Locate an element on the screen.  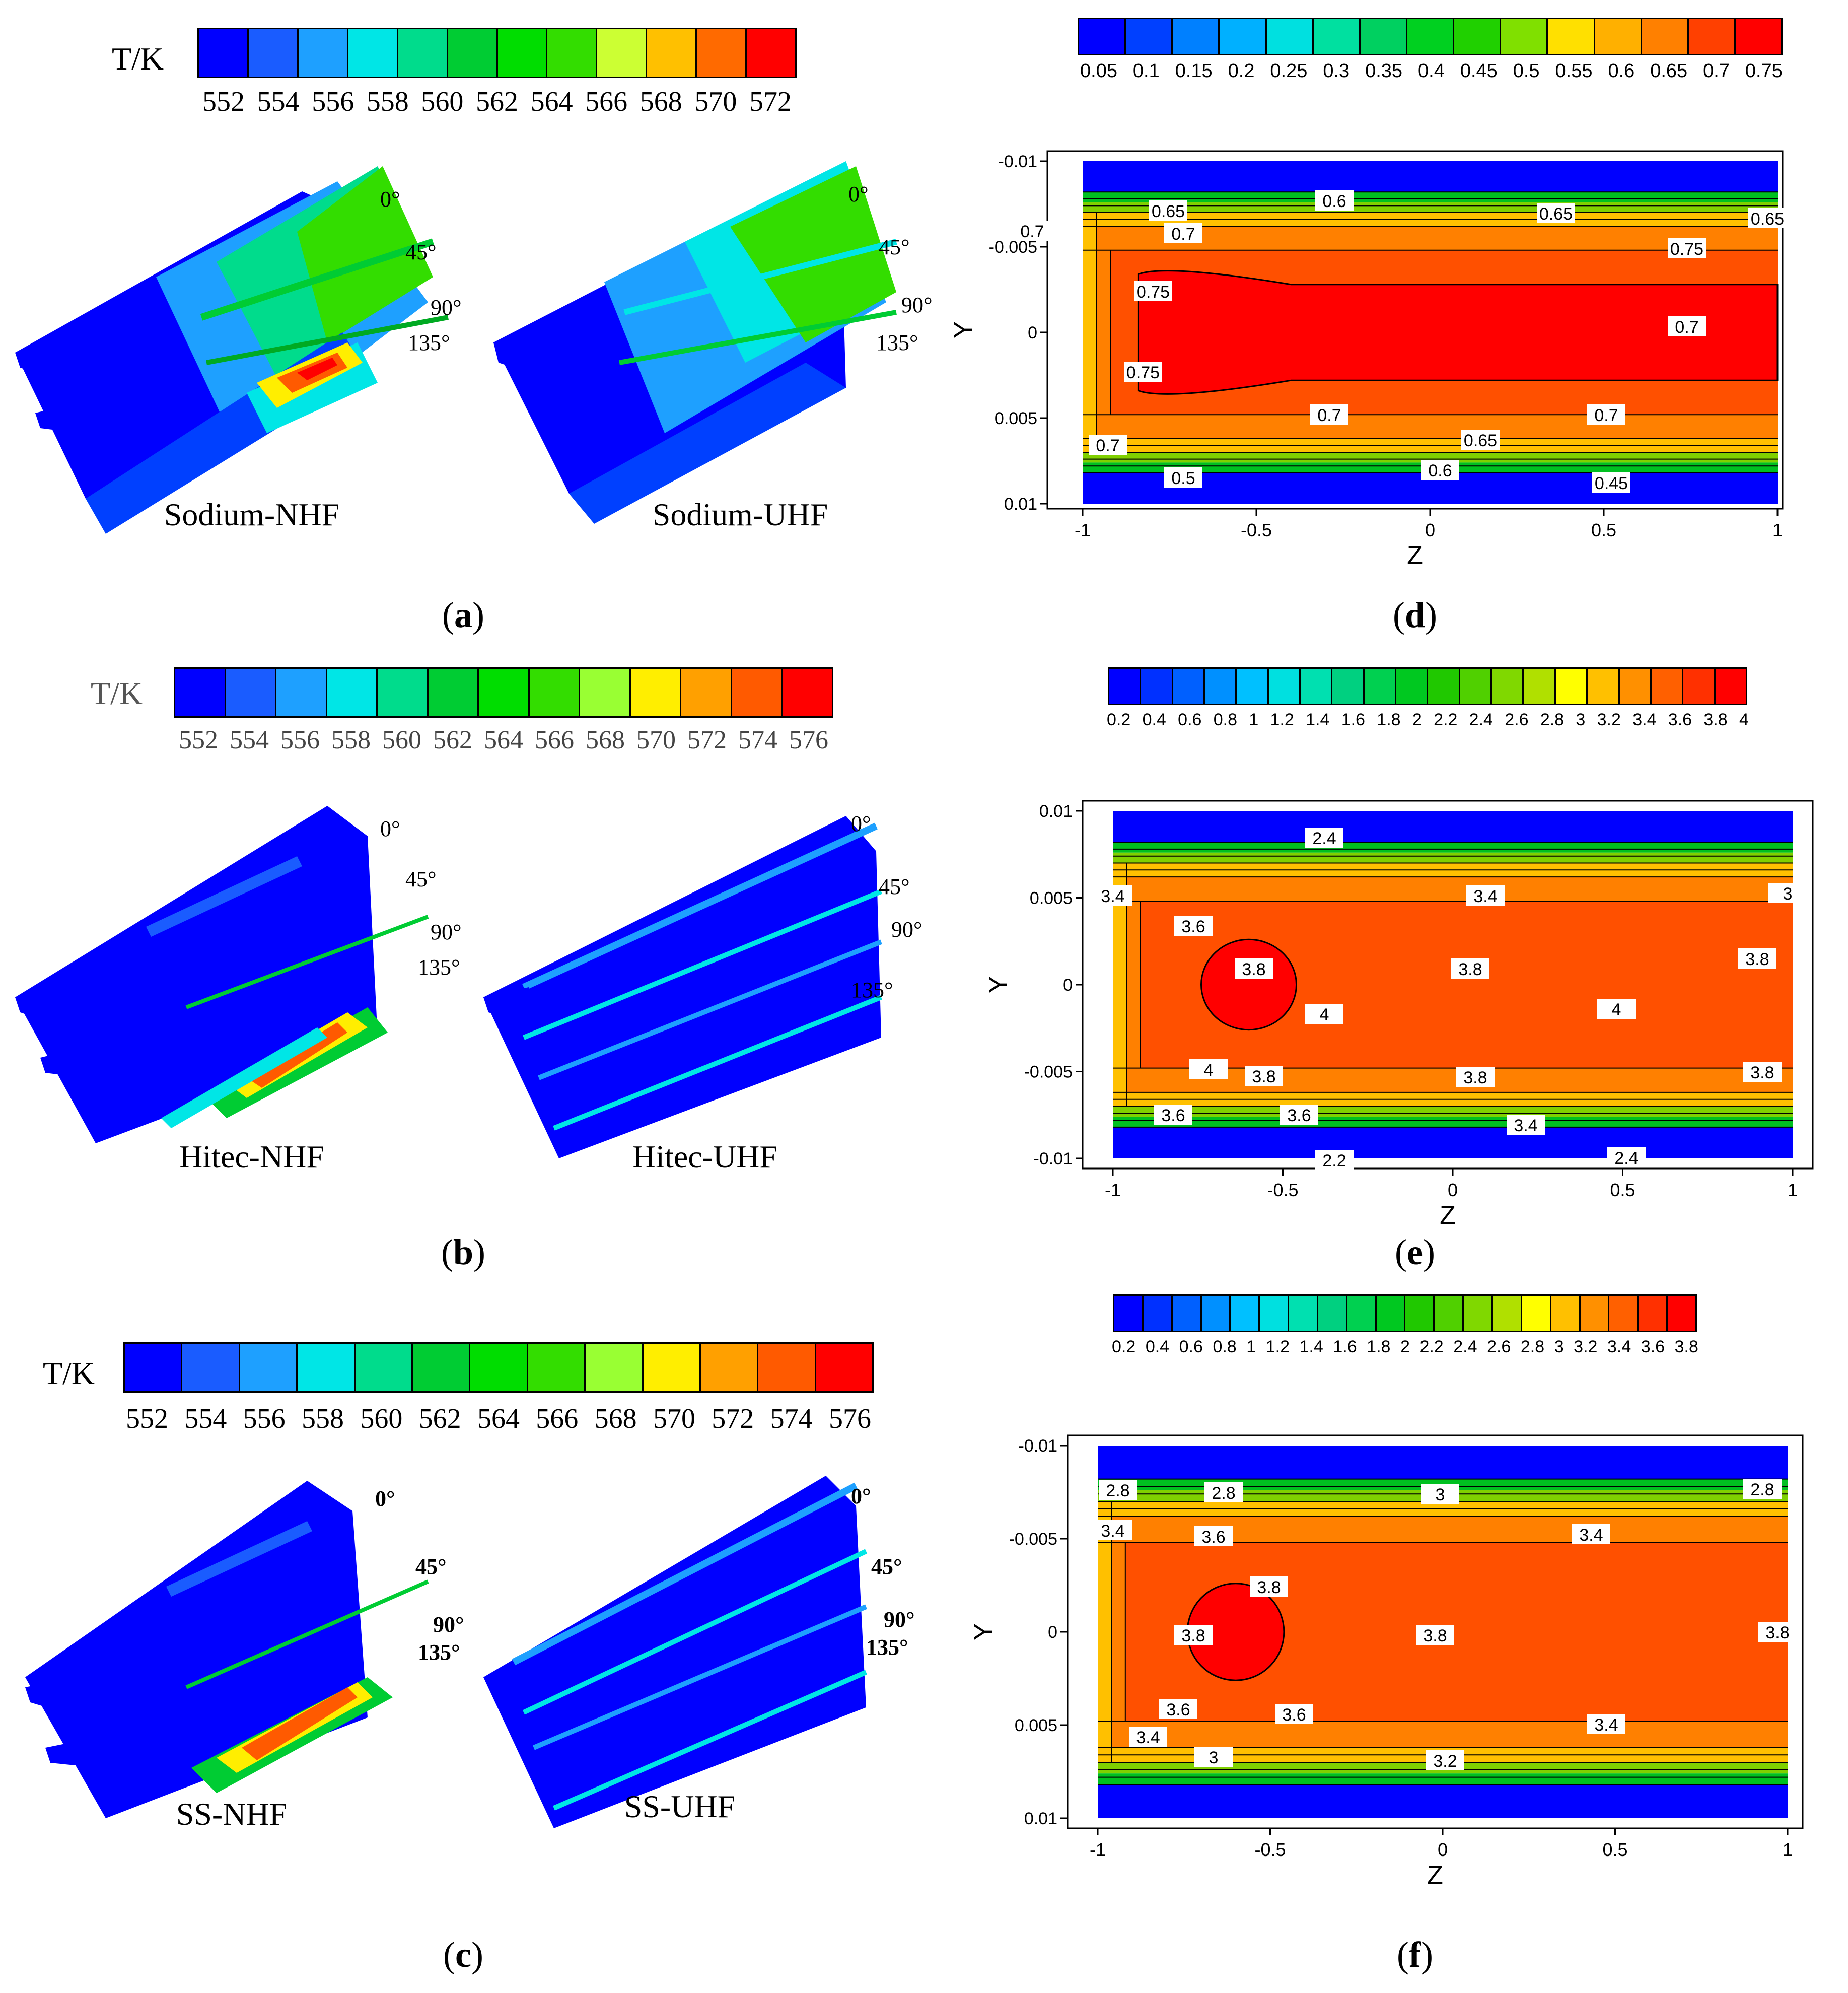
panel-label-f: (f) is located at coordinates (1415, 1955).